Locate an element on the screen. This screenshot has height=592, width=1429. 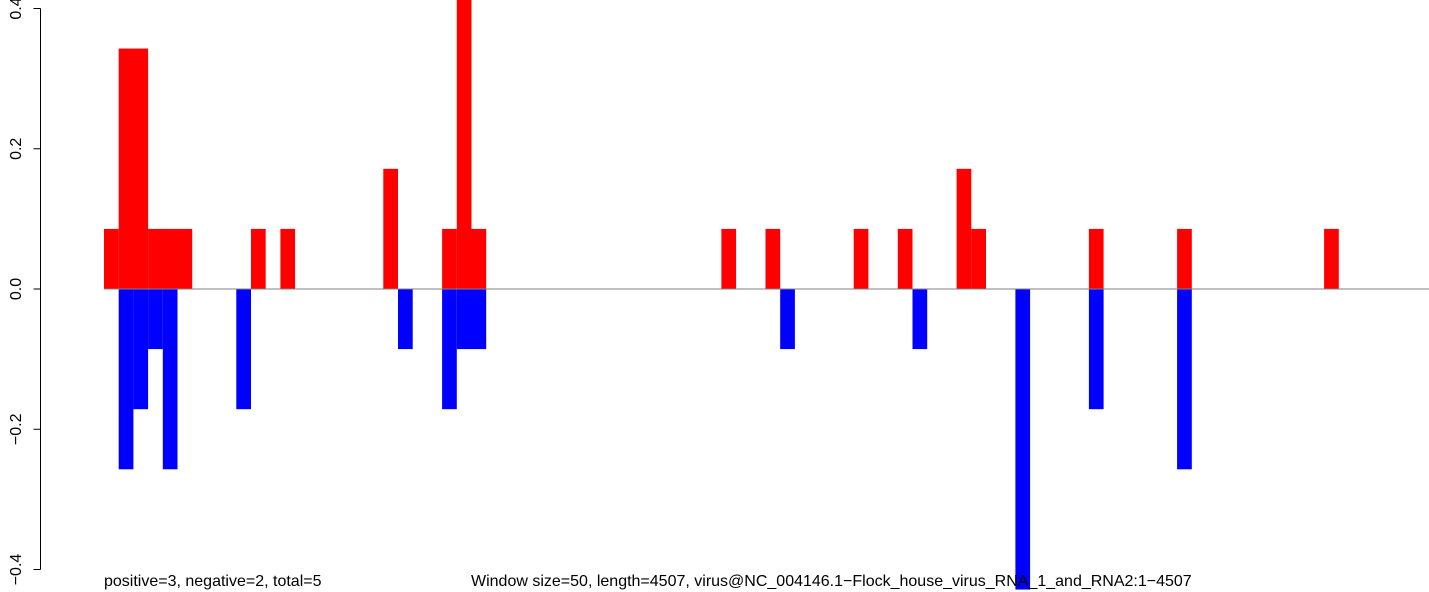
y-tick-label-2: 0.0 is located at coordinates (16, 289).